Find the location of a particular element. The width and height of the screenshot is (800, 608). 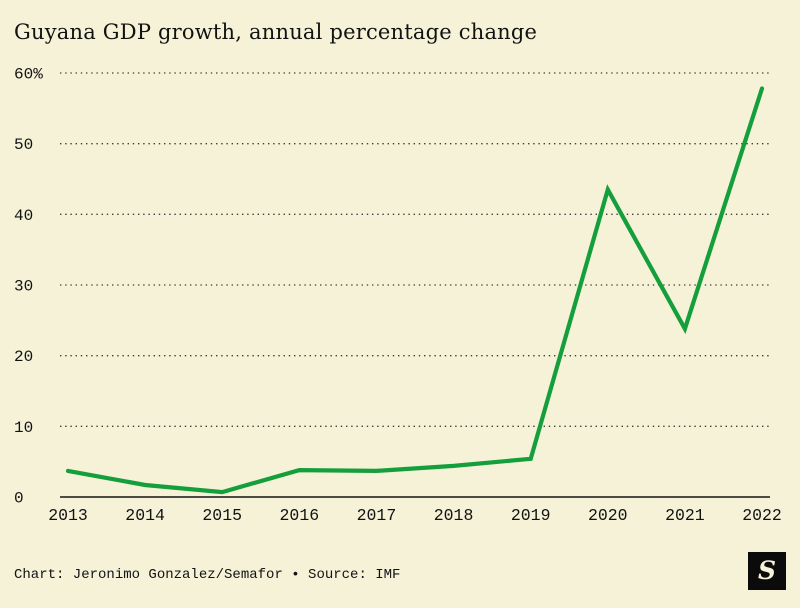

y-tick-label: 40 is located at coordinates (23, 216).